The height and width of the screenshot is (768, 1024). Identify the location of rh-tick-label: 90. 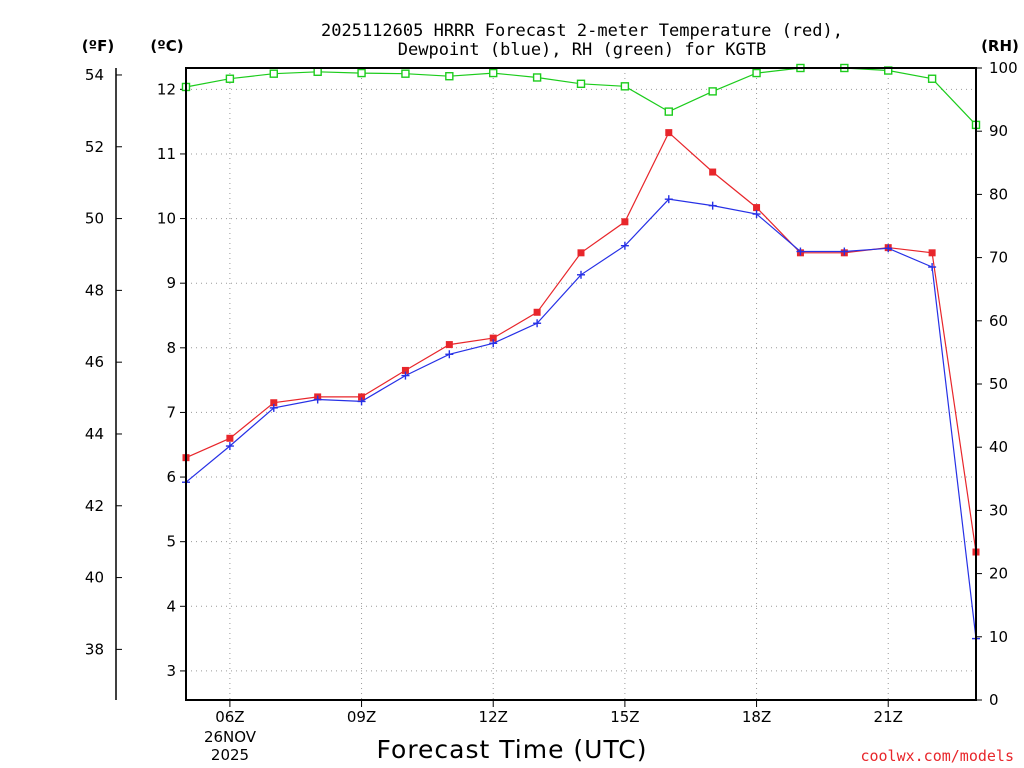
(998, 131).